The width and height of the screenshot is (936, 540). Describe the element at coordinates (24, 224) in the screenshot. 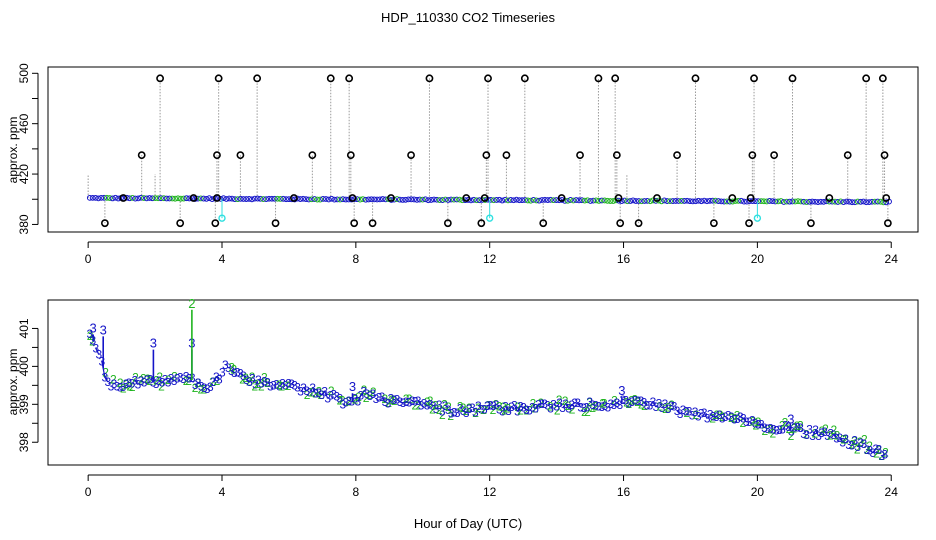

I see `top-y-tick-label-group: 380` at that location.